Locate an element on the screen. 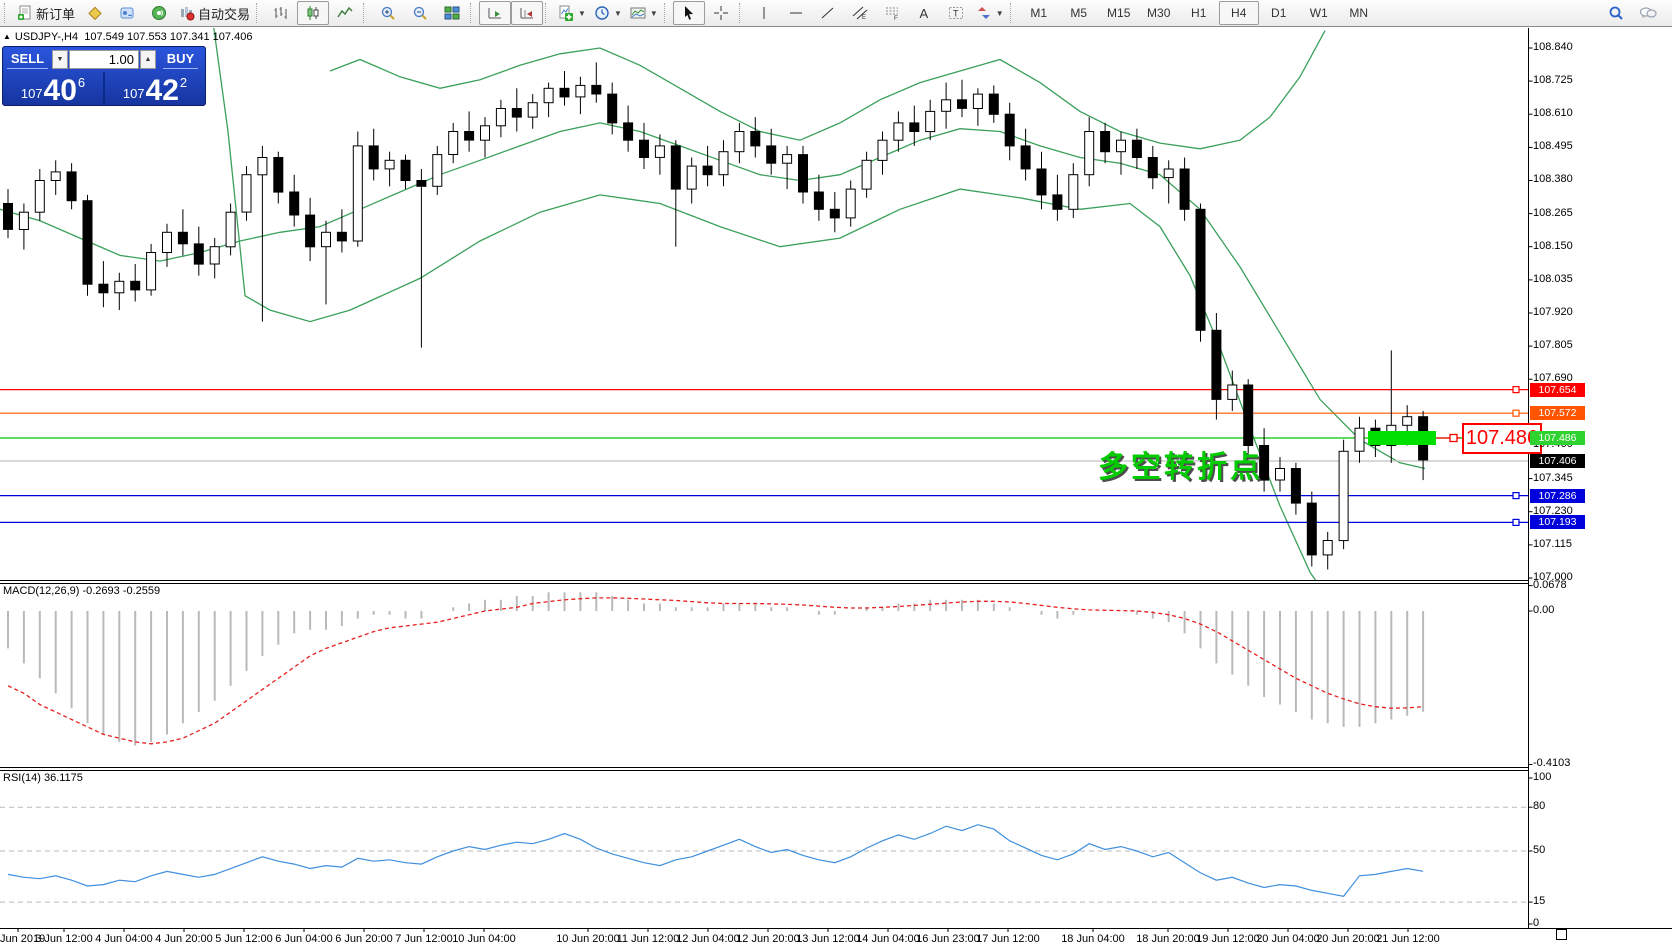  time-axis-label: 13 Jun 12:00 is located at coordinates (828, 939).